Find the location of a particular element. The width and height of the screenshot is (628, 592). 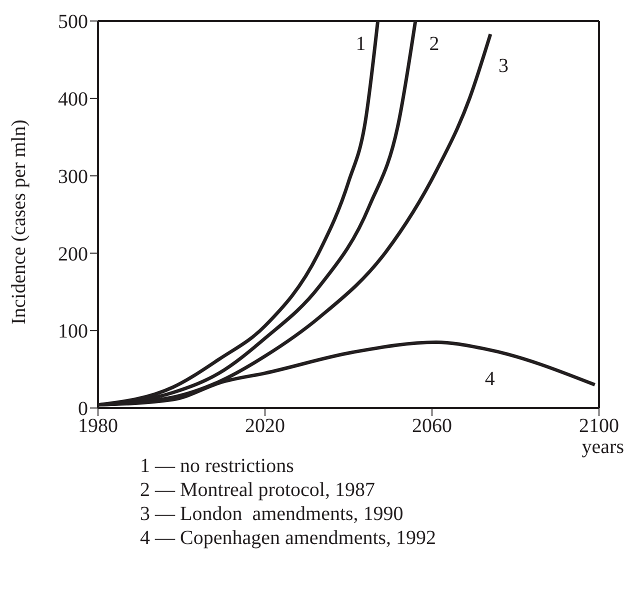

text: 3 — London amendments, 1990 is located at coordinates (272, 514).